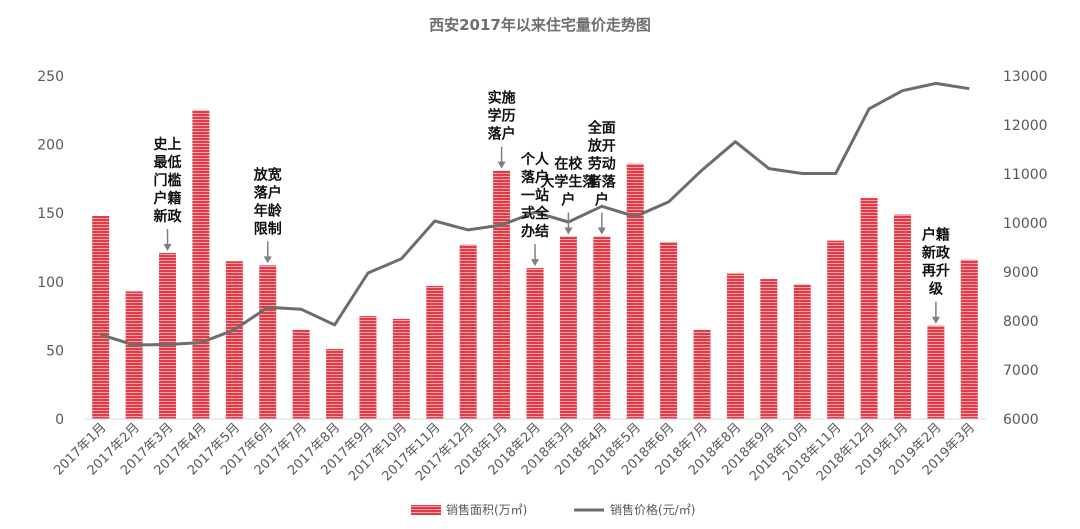 This screenshot has width=1080, height=529. Describe the element at coordinates (553, 509) in the screenshot. I see `legend: 销售面积(万㎡) 销售价格(元/㎡)` at that location.